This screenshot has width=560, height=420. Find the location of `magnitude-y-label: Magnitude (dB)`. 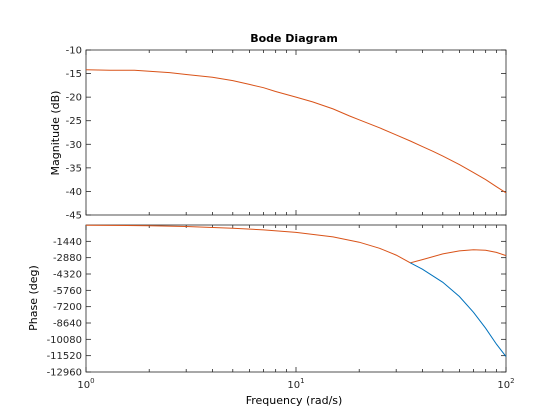

magnitude-y-label: Magnitude (dB) is located at coordinates (55, 133).